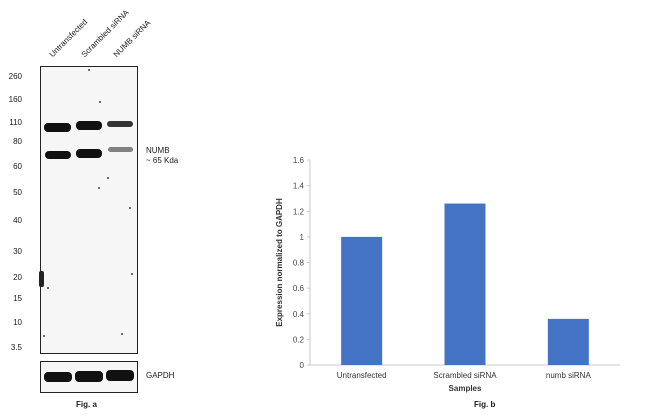  I want to click on y-tick-label: 1.6, so click(299, 160).